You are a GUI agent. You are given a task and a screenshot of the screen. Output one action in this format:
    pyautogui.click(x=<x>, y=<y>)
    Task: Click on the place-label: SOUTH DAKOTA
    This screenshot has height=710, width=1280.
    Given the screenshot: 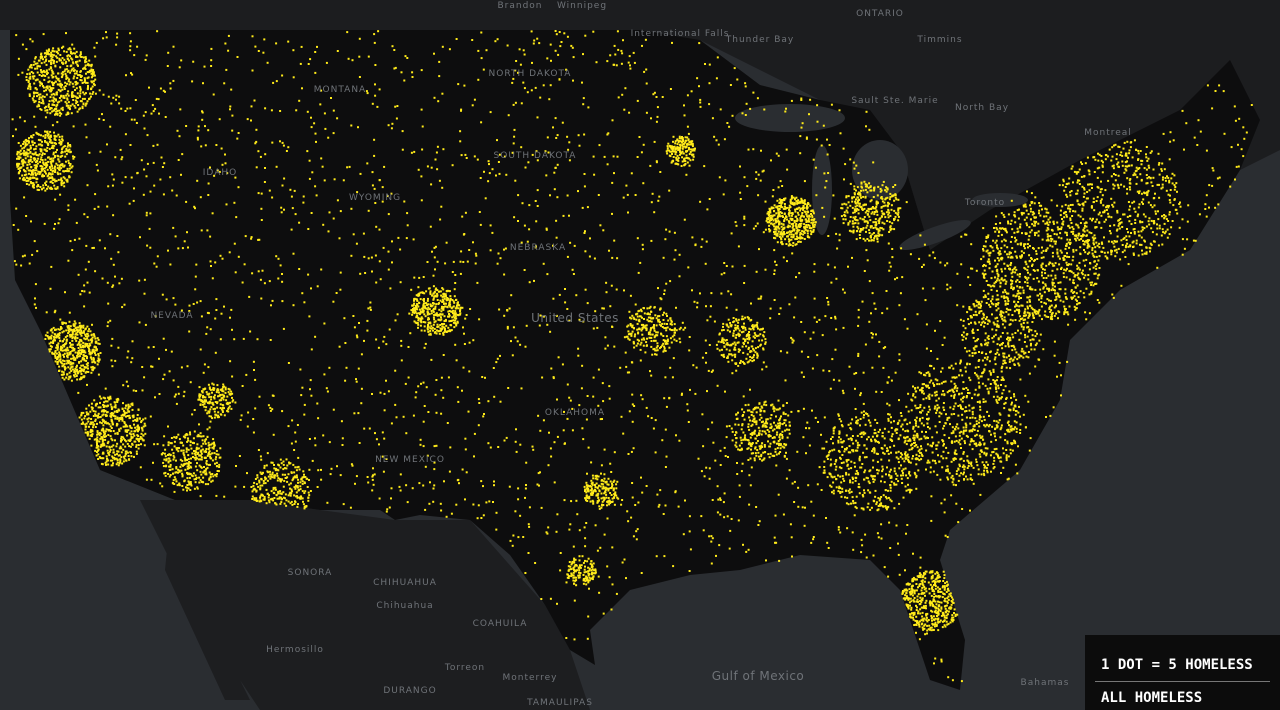 What is the action you would take?
    pyautogui.click(x=535, y=156)
    